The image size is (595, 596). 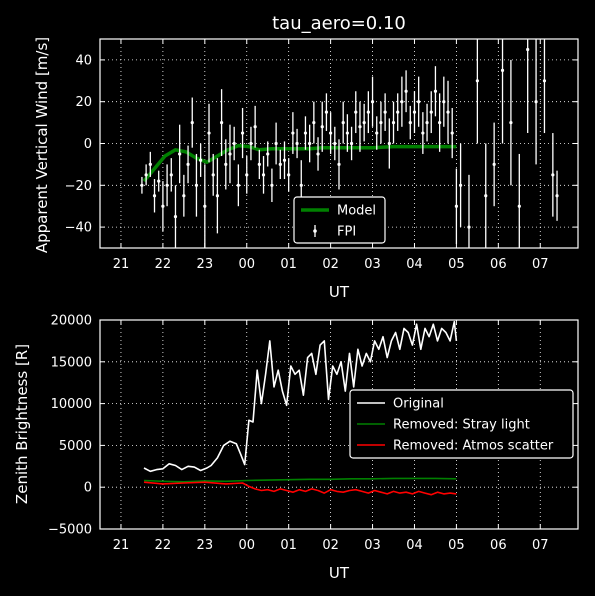 I want to click on series-line-model, so click(x=299, y=163).